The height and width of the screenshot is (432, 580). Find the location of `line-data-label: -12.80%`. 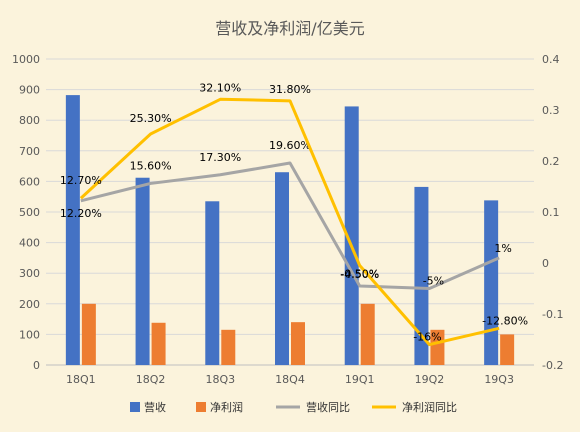

line-data-label: -12.80% is located at coordinates (505, 320).